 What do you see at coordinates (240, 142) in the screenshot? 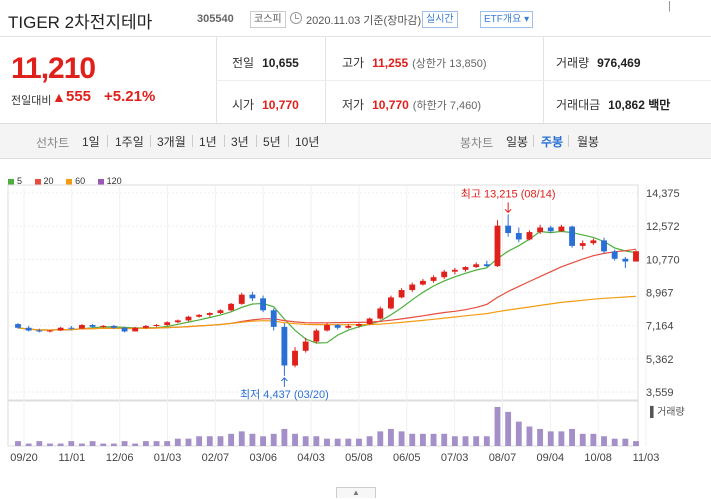
I see `period-3y: 3년` at bounding box center [240, 142].